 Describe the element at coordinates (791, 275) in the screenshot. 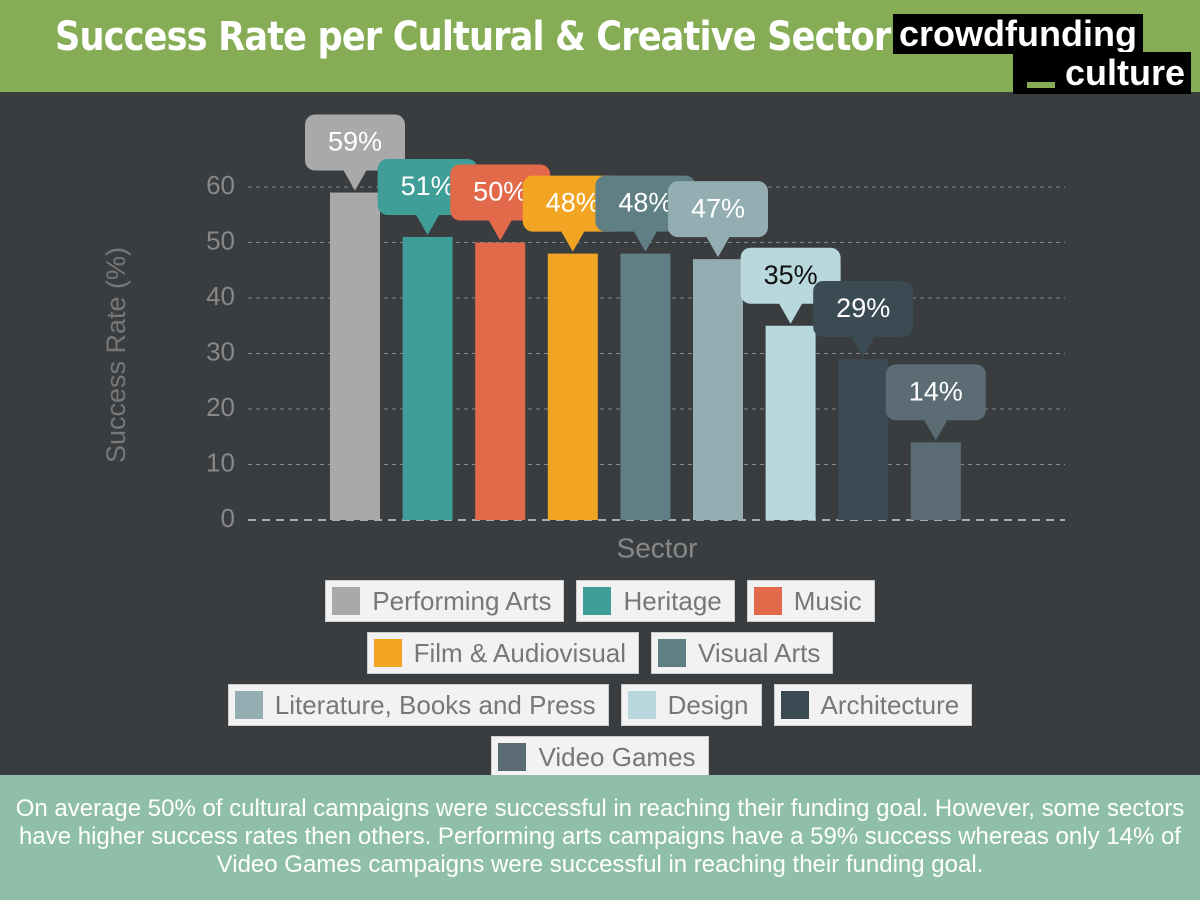

I see `value-label: 35%` at that location.